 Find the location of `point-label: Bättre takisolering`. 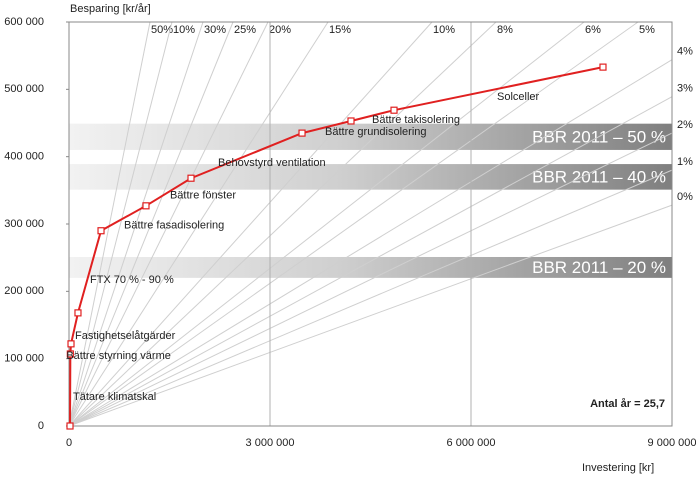

point-label: Bättre takisolering is located at coordinates (416, 120).